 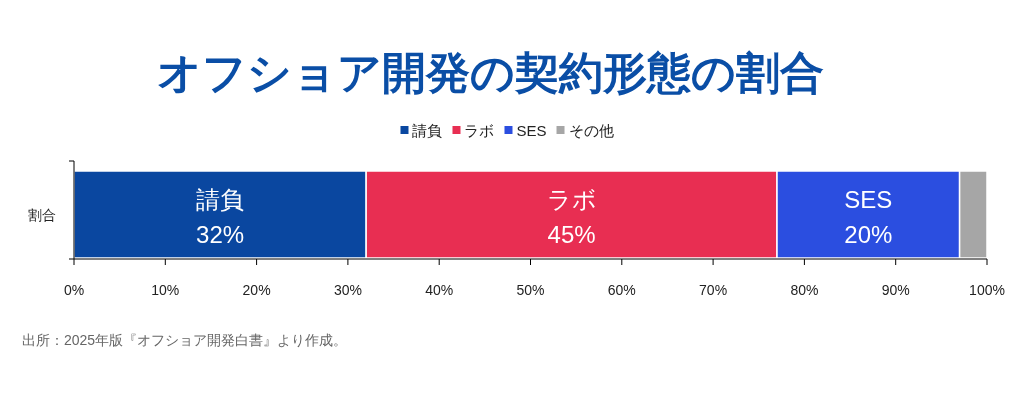 I want to click on legend-label: その他, so click(x=591, y=130).